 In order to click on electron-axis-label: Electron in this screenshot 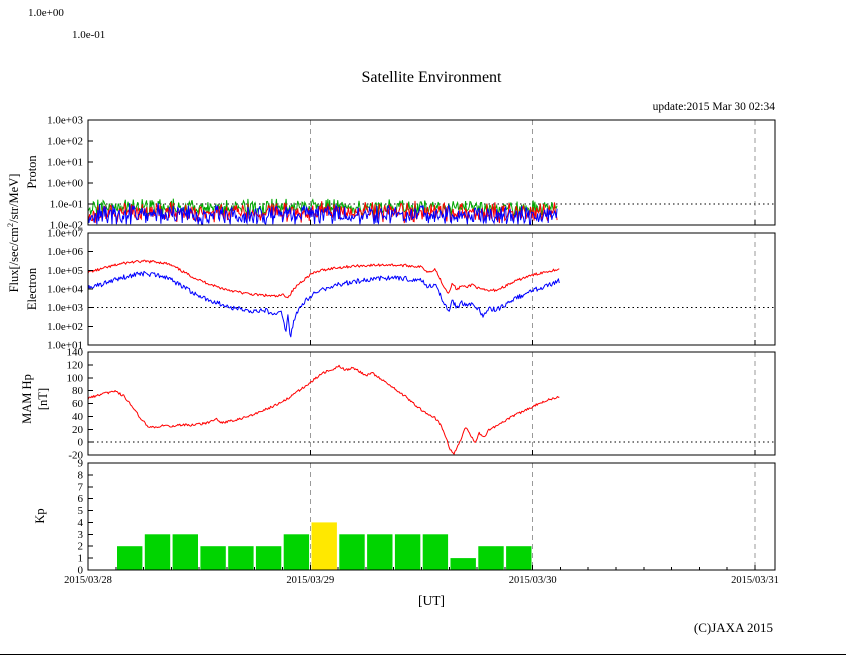, I will do `click(32, 288)`.